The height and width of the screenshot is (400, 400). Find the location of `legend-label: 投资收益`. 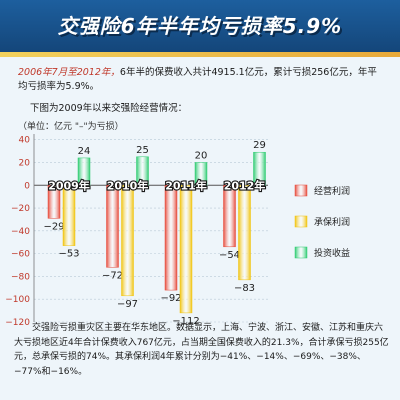

legend-label: 投资收益 is located at coordinates (332, 253).